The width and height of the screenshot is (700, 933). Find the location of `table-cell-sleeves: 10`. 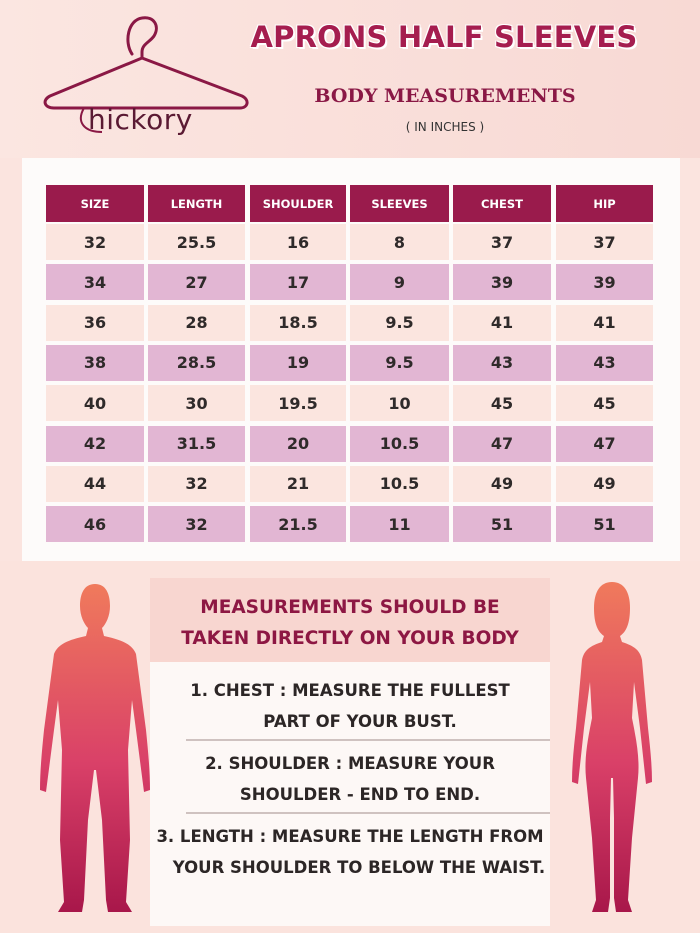

table-cell-sleeves: 10 is located at coordinates (399, 403).